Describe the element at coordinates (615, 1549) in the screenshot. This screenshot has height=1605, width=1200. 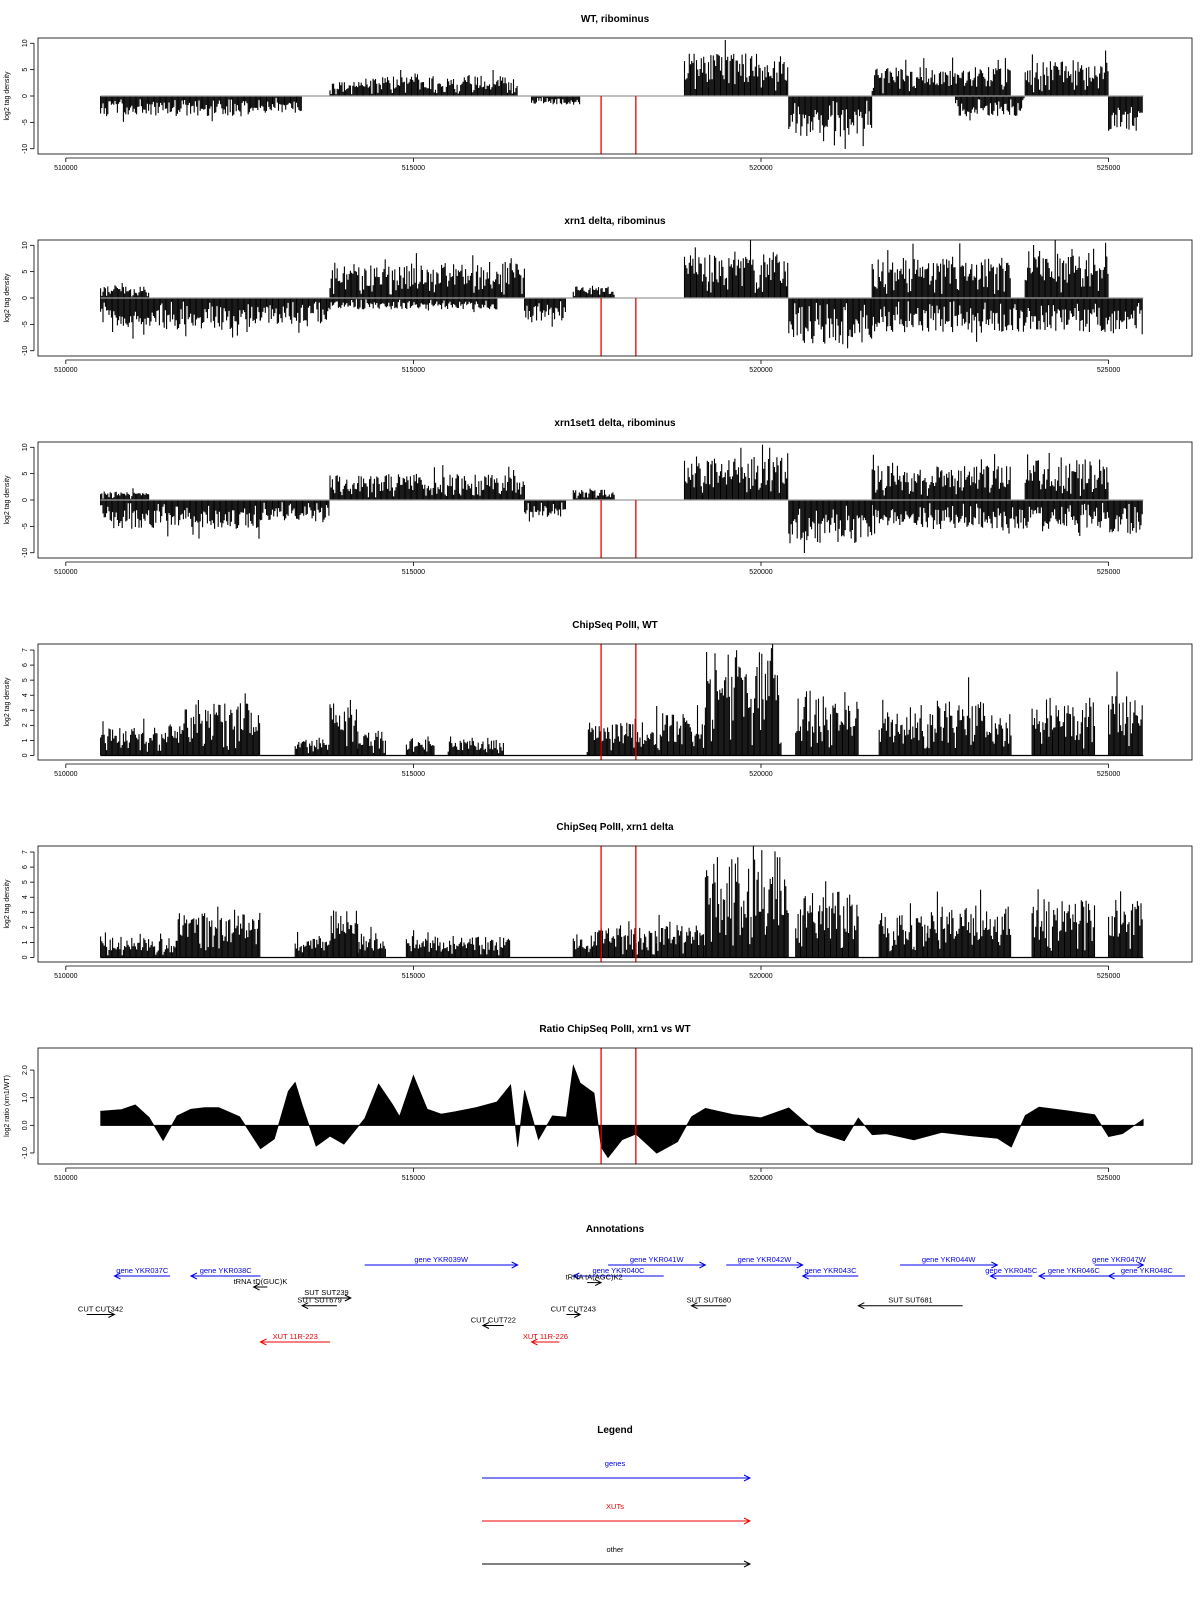
I see `legend-item-label: other` at that location.